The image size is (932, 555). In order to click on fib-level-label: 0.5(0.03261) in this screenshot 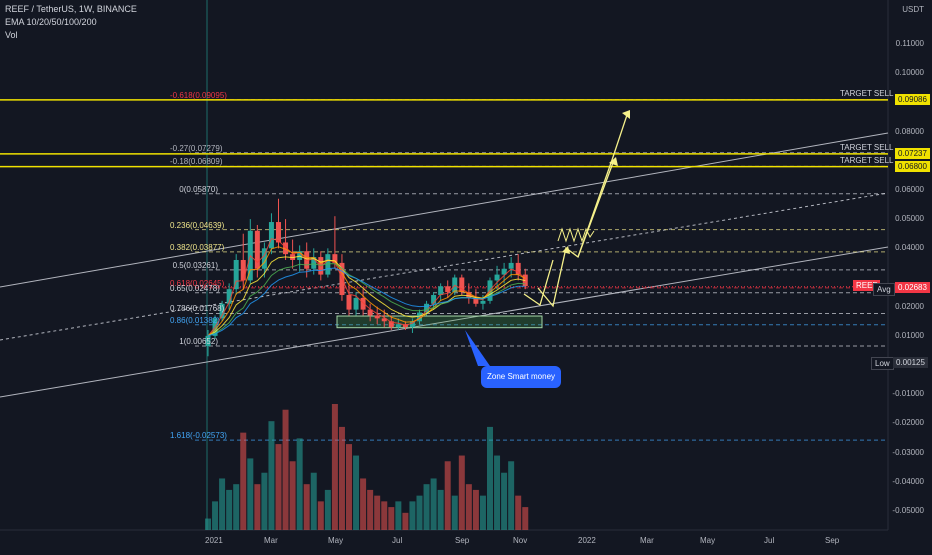, I will do `click(195, 265)`.